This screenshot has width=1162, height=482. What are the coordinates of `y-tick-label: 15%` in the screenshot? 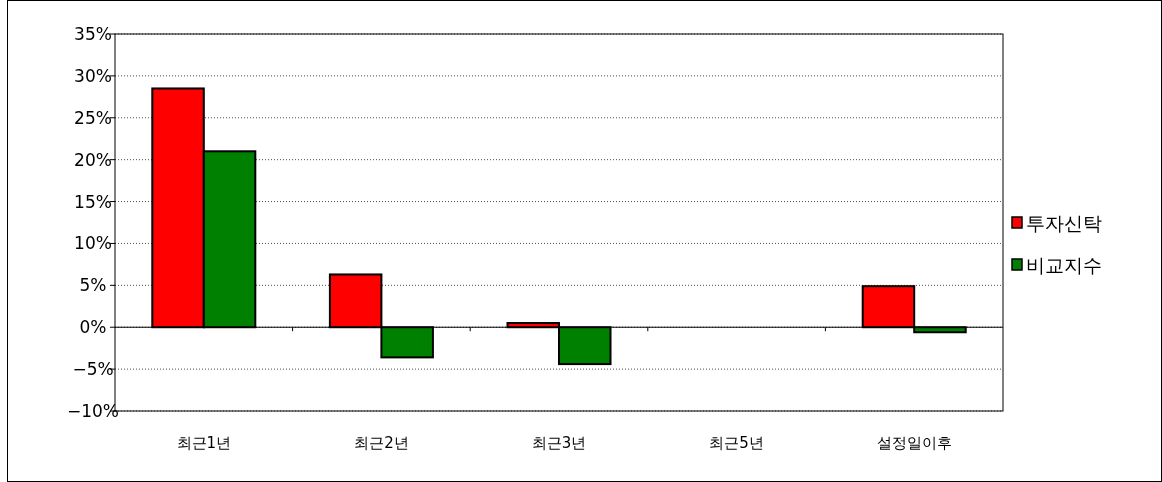 It's located at (93, 201).